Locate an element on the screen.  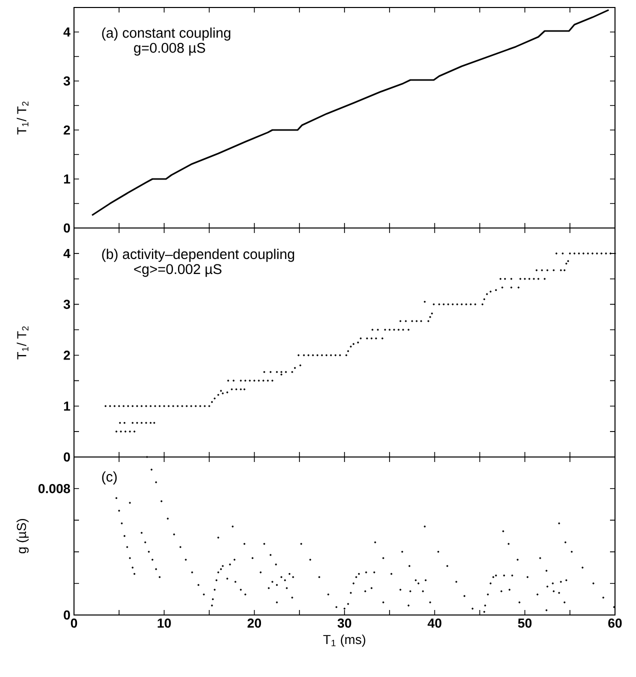
y-tick-label: 0.008 is located at coordinates (54, 489).